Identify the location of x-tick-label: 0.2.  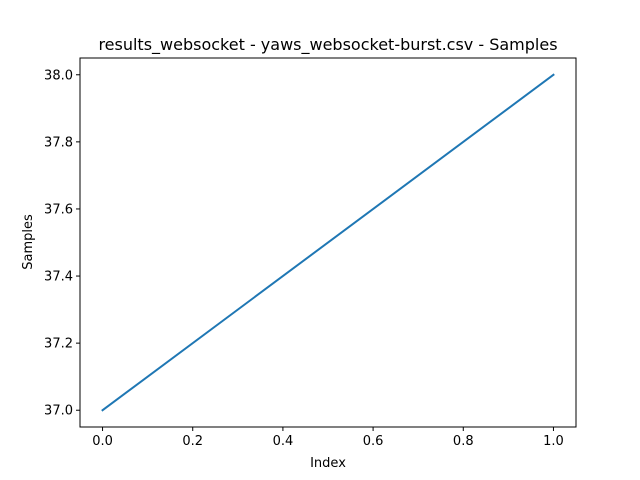
(192, 441).